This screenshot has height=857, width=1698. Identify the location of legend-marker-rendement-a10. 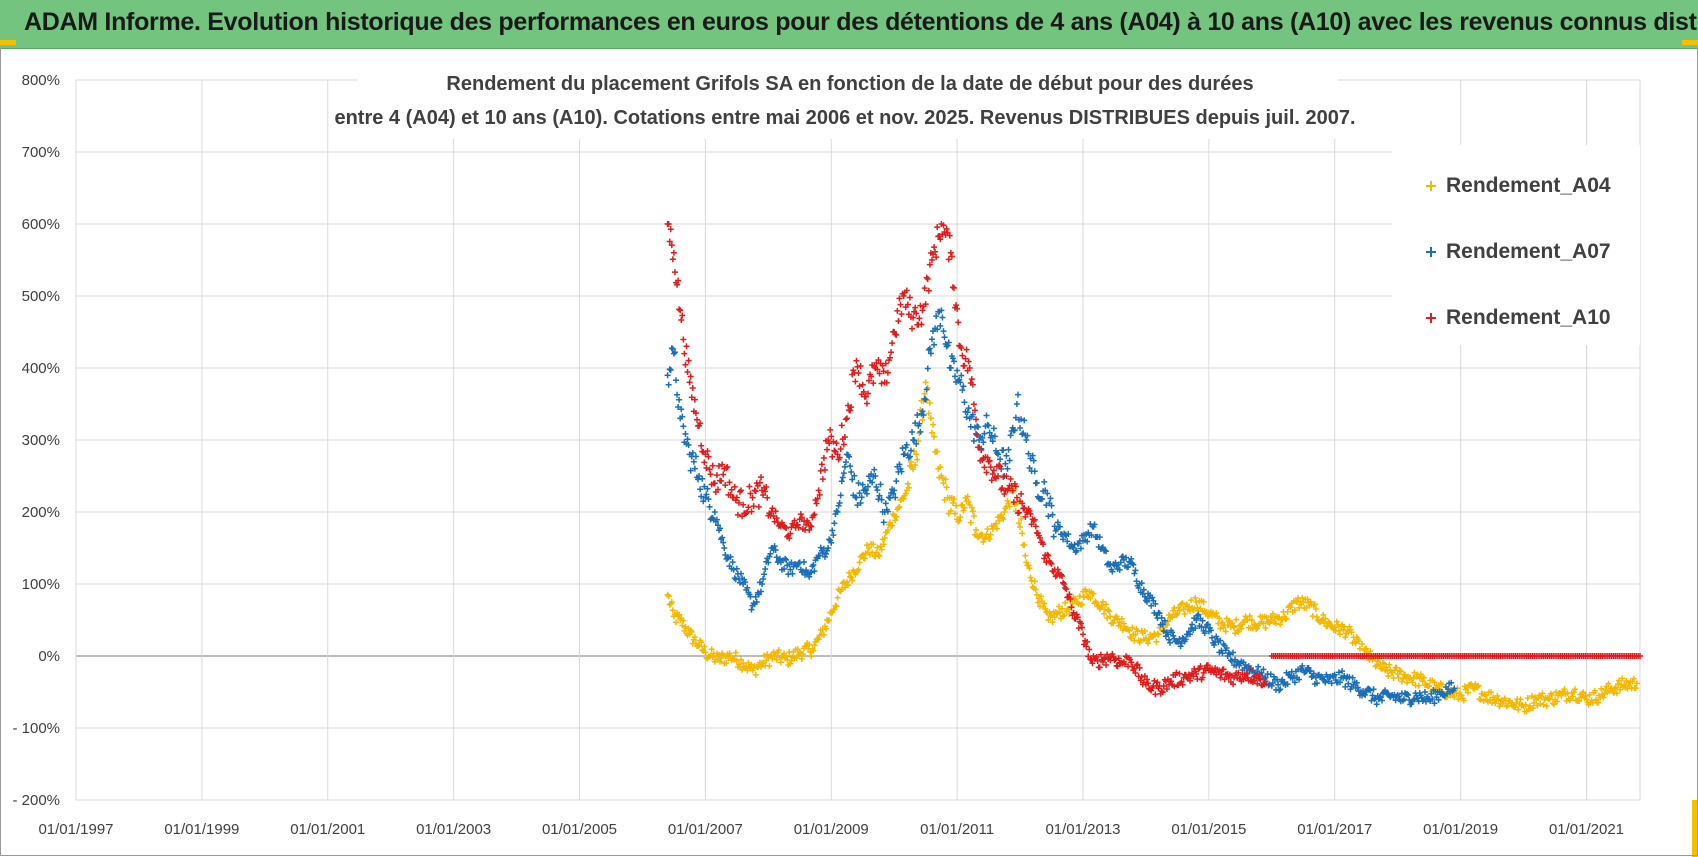
(1431, 318).